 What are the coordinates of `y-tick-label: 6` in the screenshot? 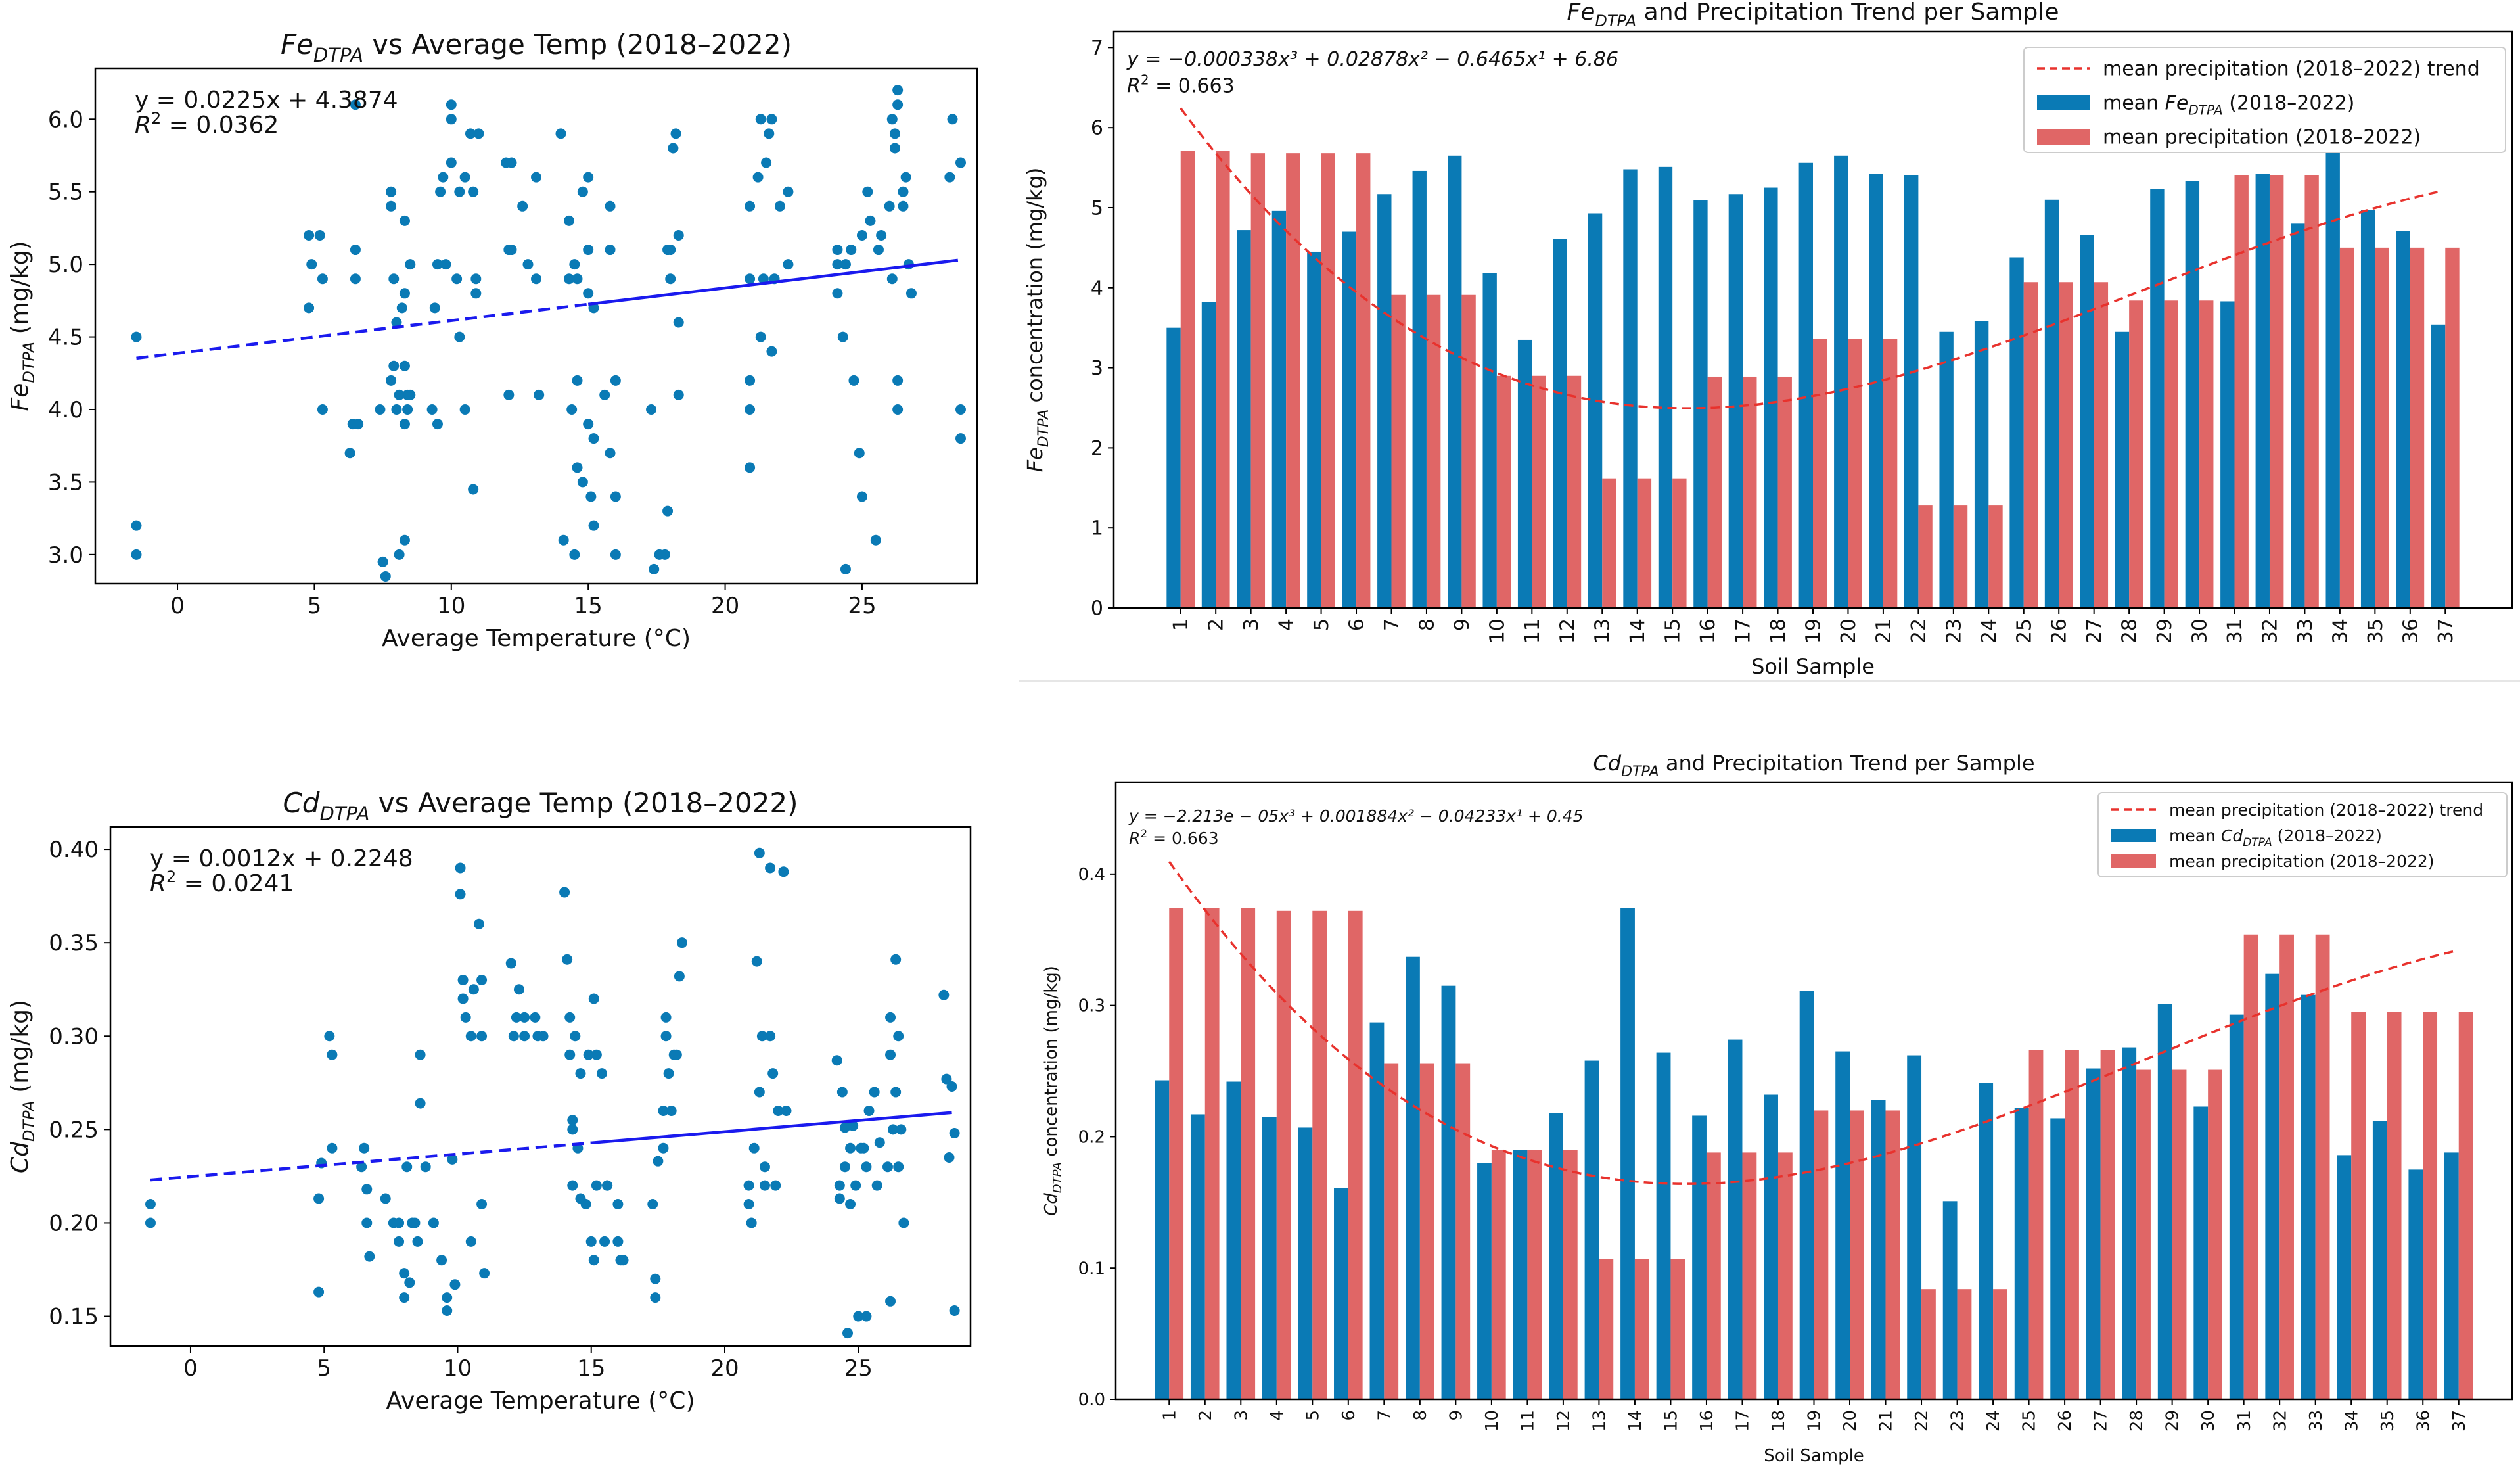 It's located at (1097, 128).